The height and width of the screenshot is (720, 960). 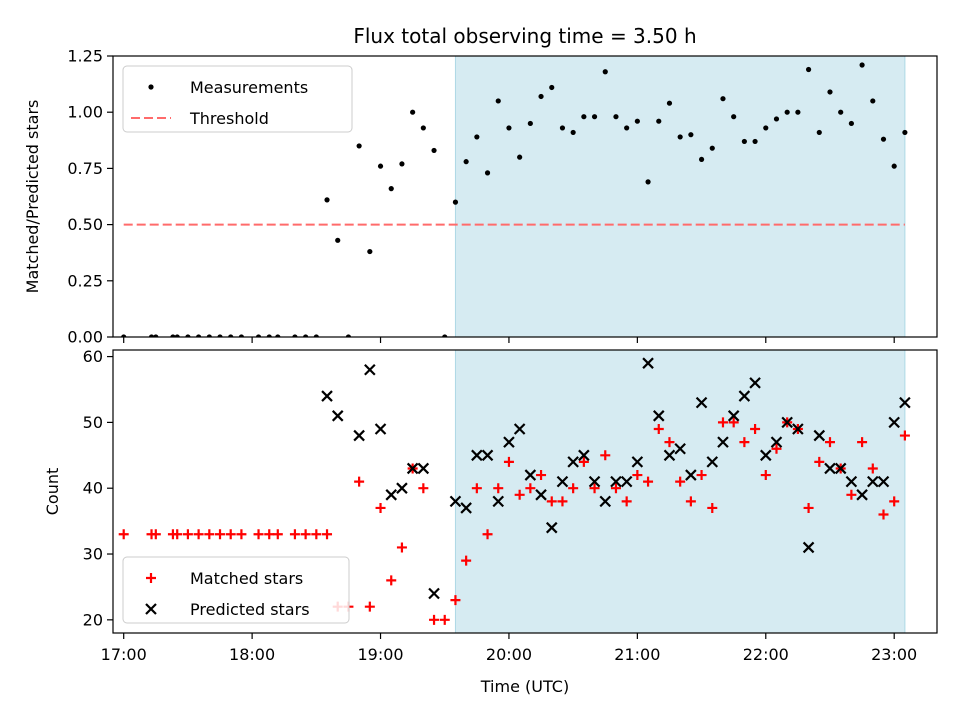 I want to click on figure-title: Flux total observing time = 3.50 h, so click(x=524, y=36).